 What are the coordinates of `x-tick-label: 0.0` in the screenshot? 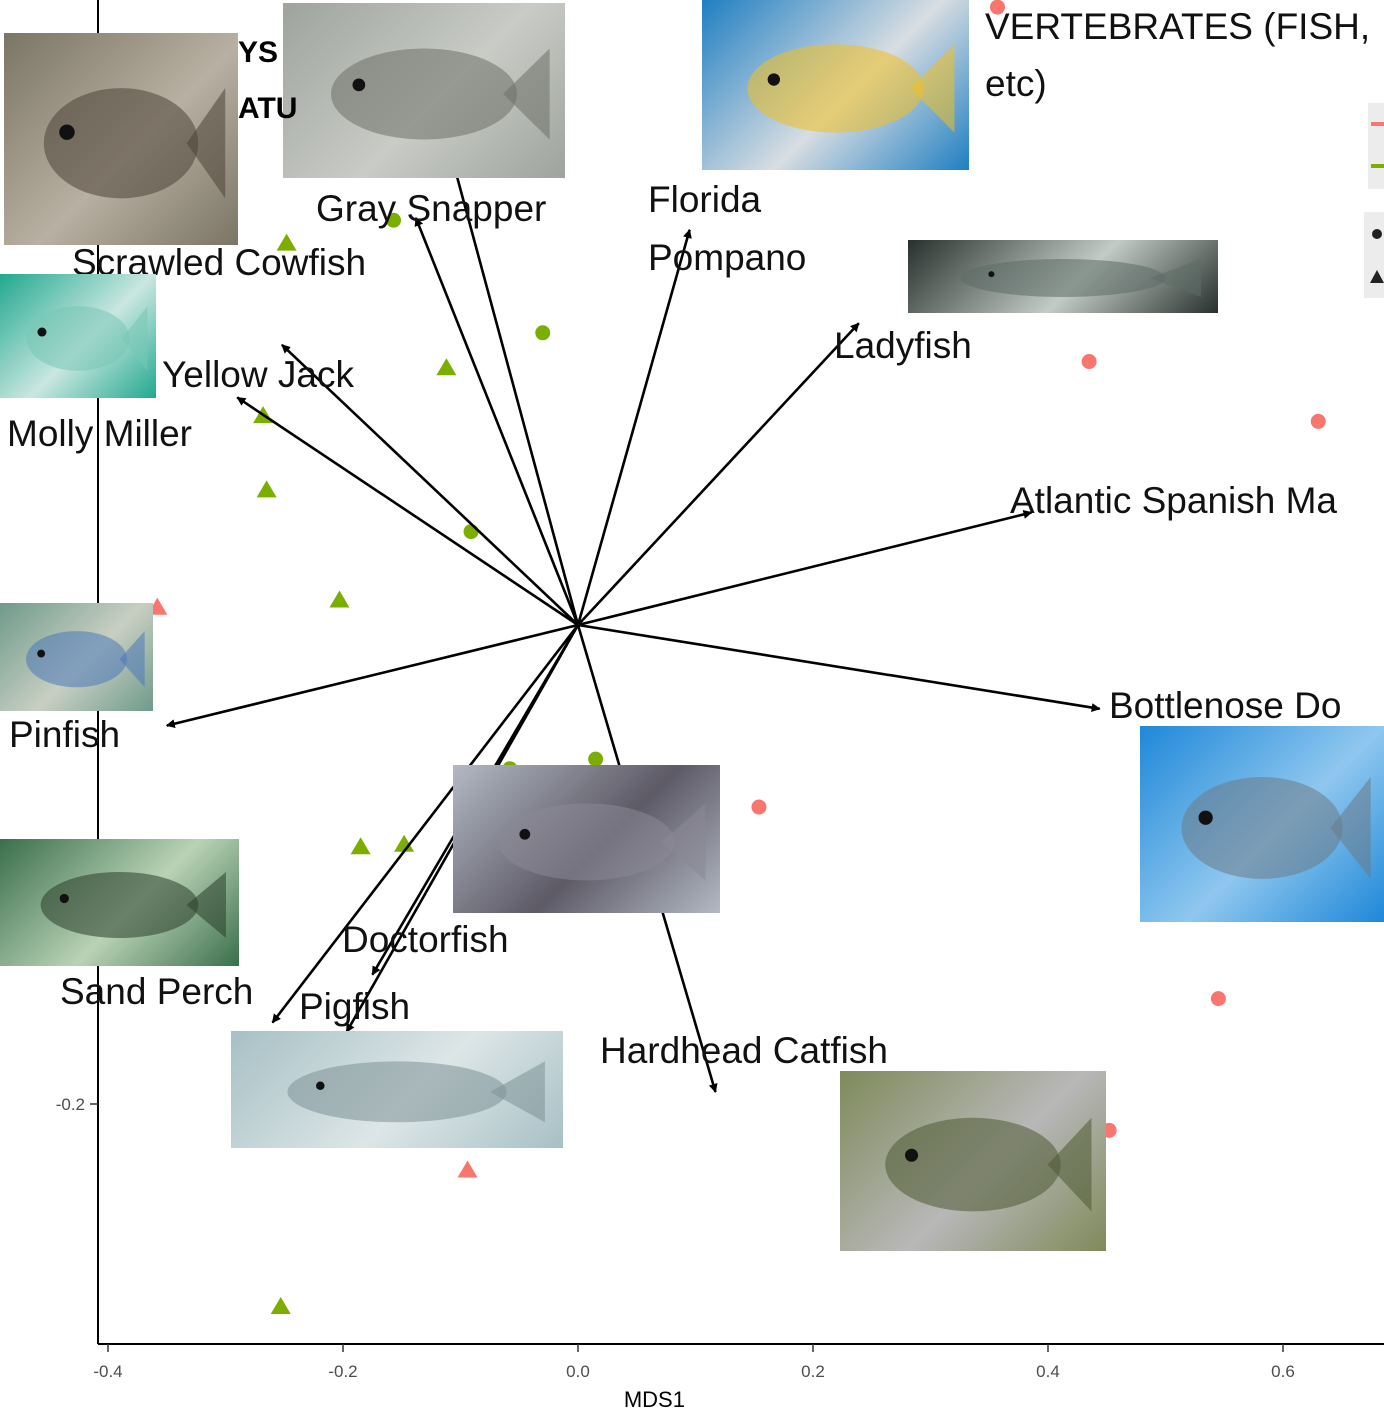 It's located at (578, 1371).